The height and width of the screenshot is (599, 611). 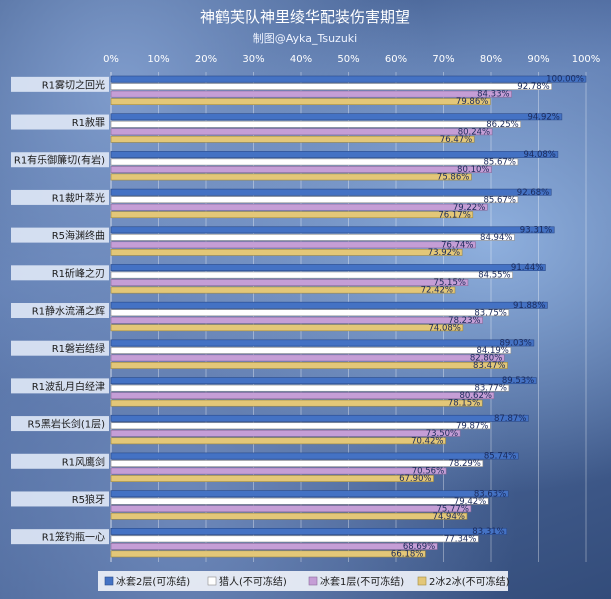 I want to click on data-label: 72.42%, so click(x=437, y=291).